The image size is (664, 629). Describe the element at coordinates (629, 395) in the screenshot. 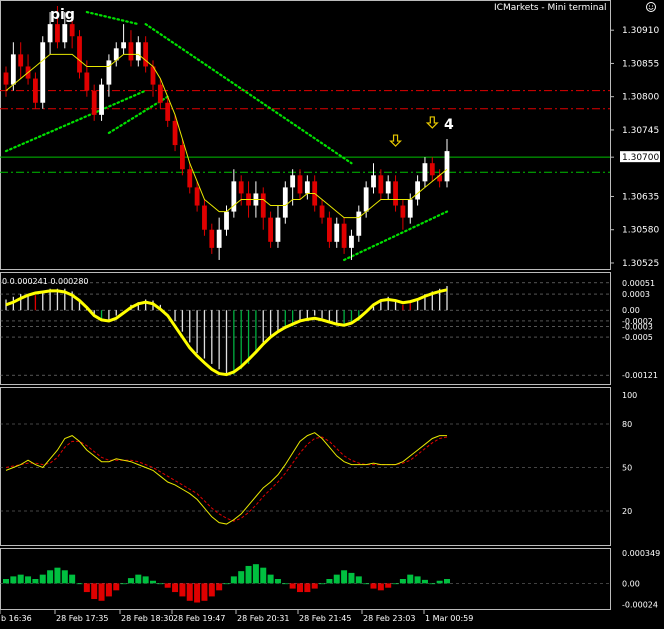

I see `stochastic-tick-label: 100` at that location.